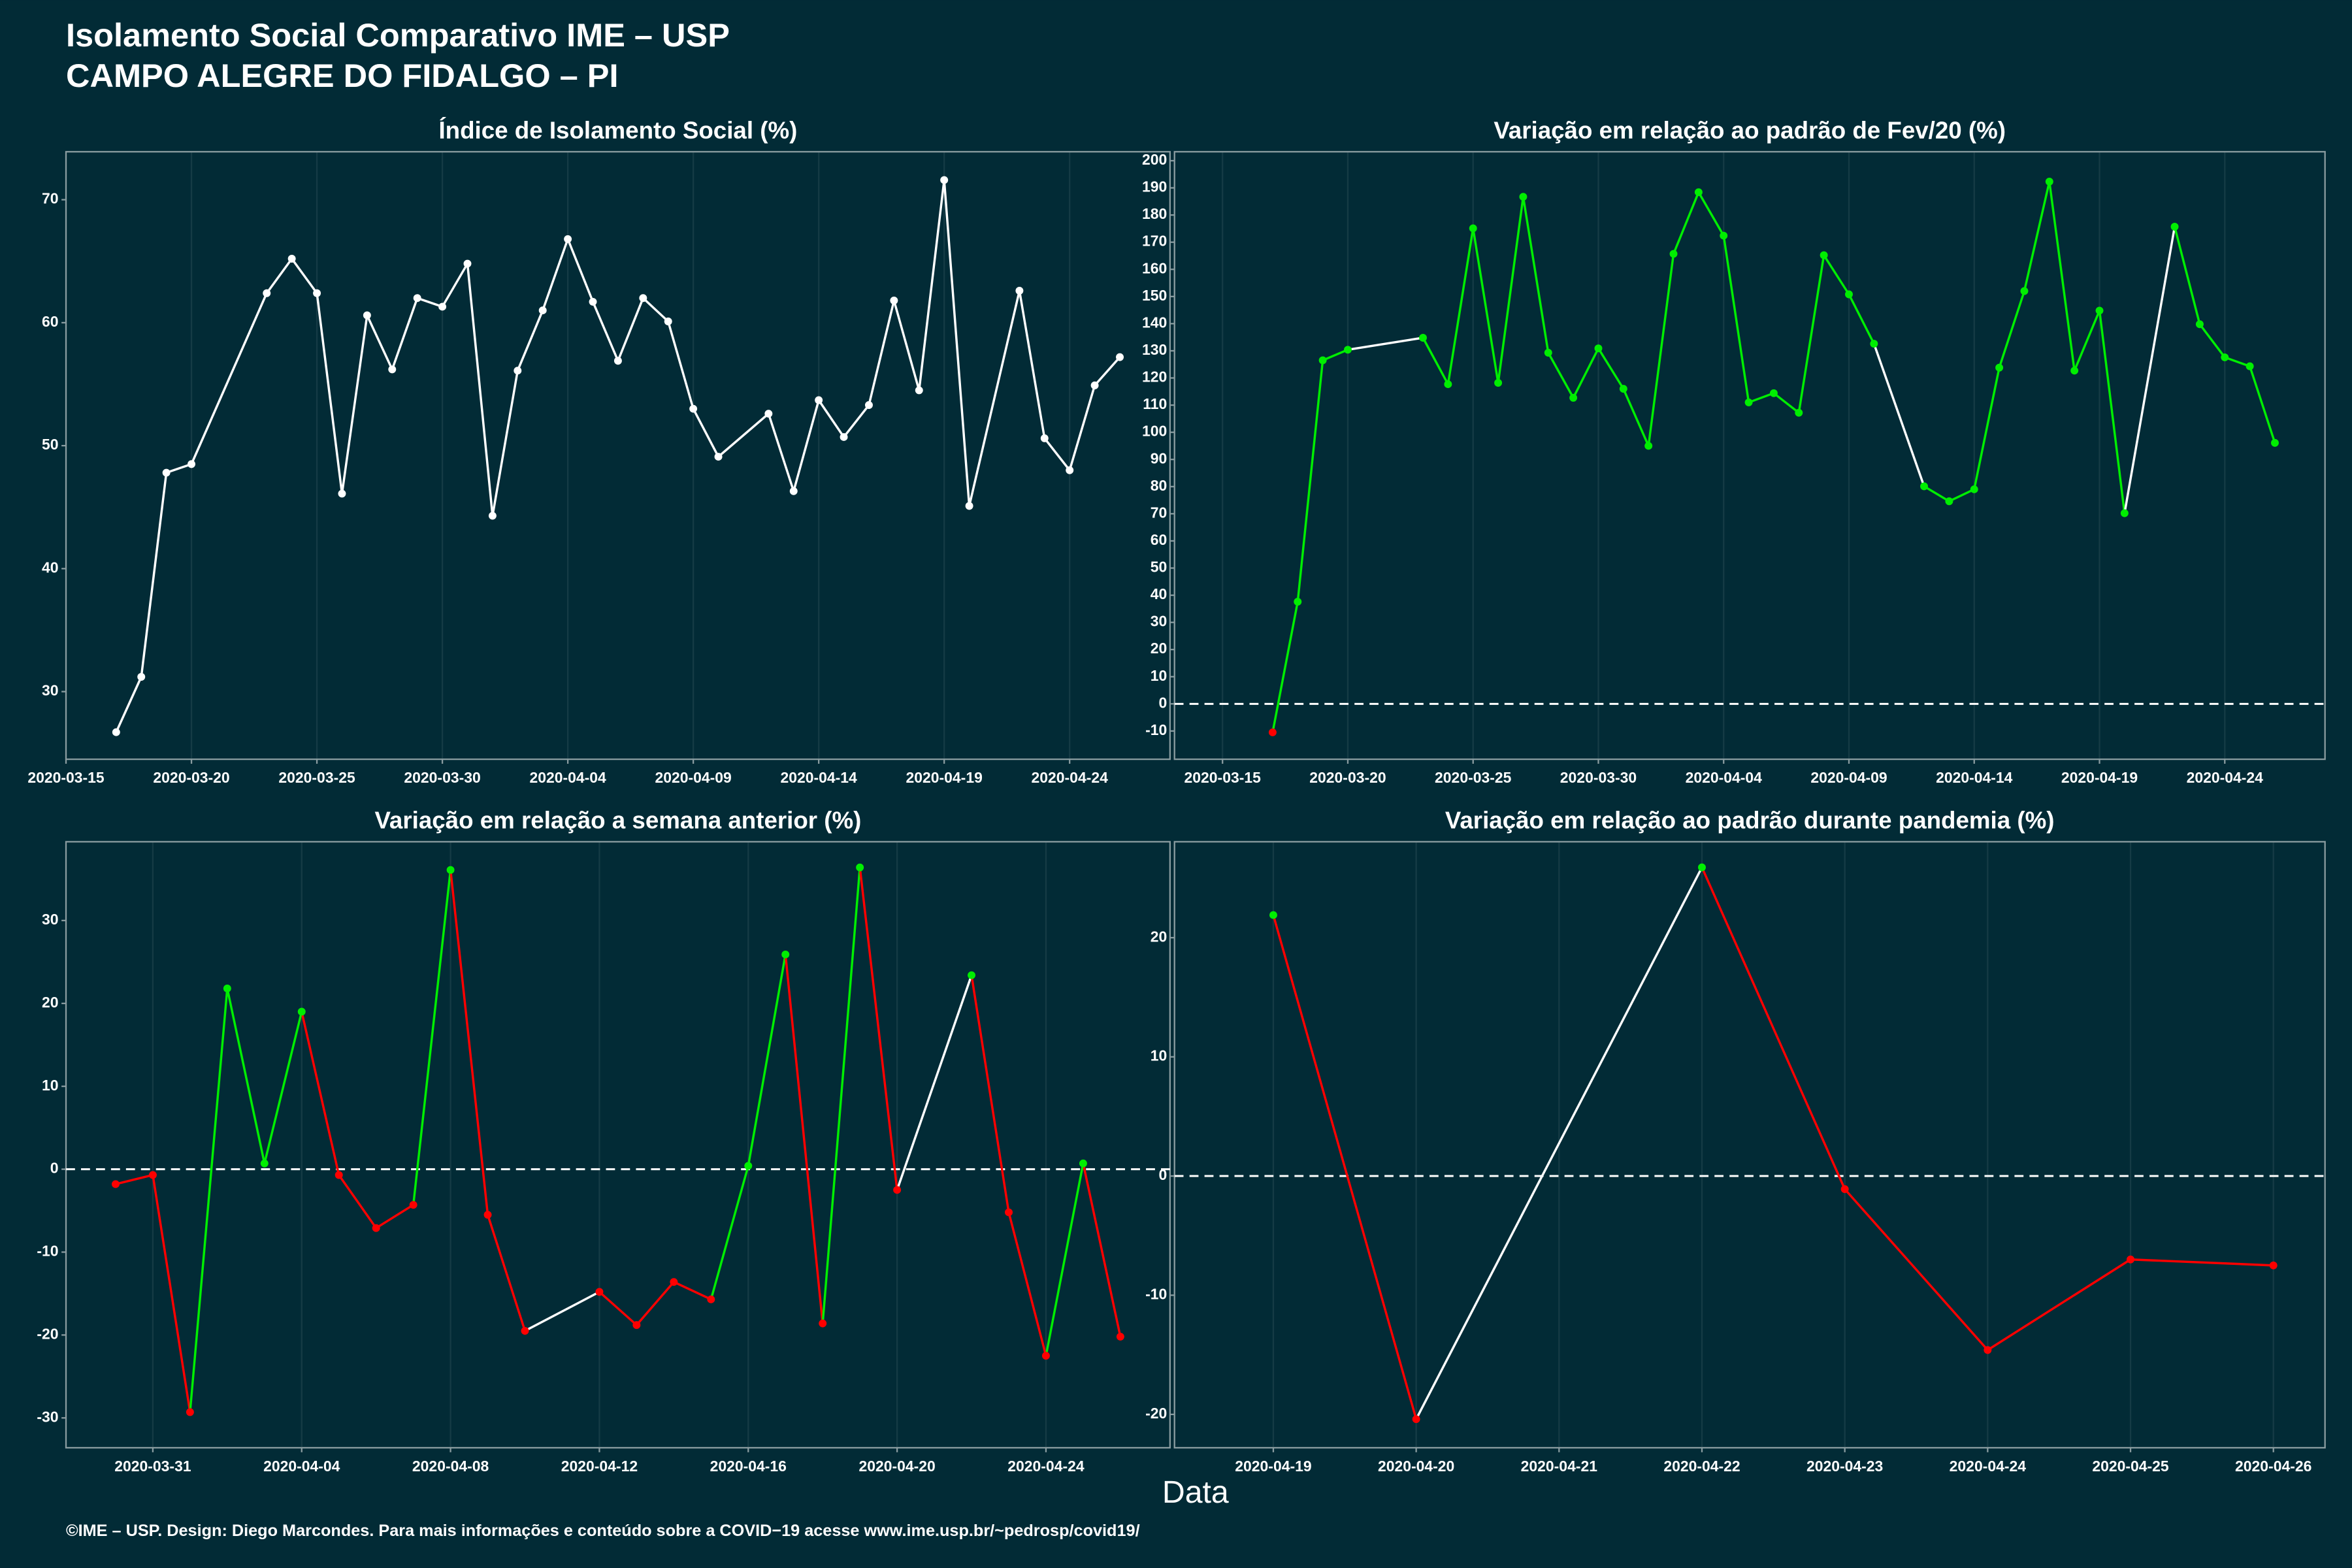 This screenshot has height=1568, width=2352. I want to click on y-tick-label: 130, so click(1154, 349).